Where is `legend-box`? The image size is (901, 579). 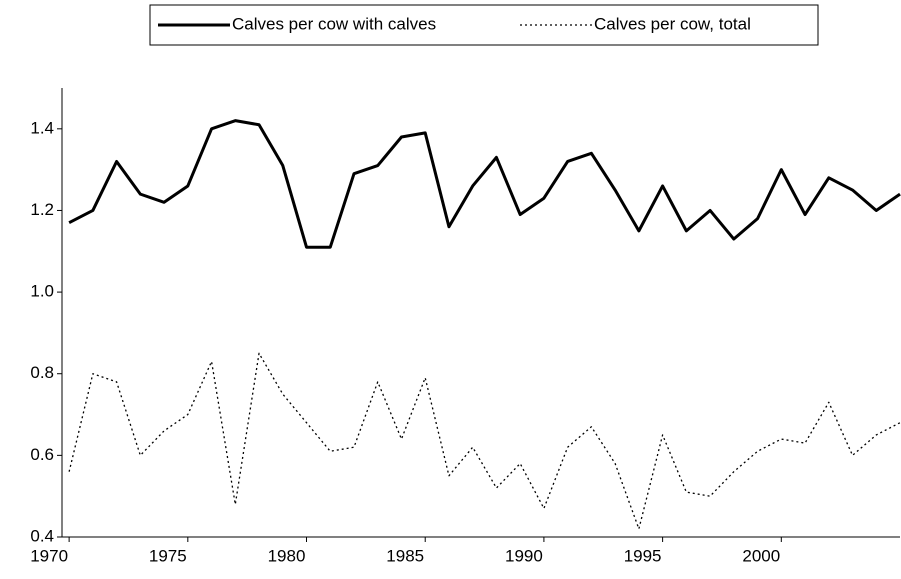 legend-box is located at coordinates (484, 25).